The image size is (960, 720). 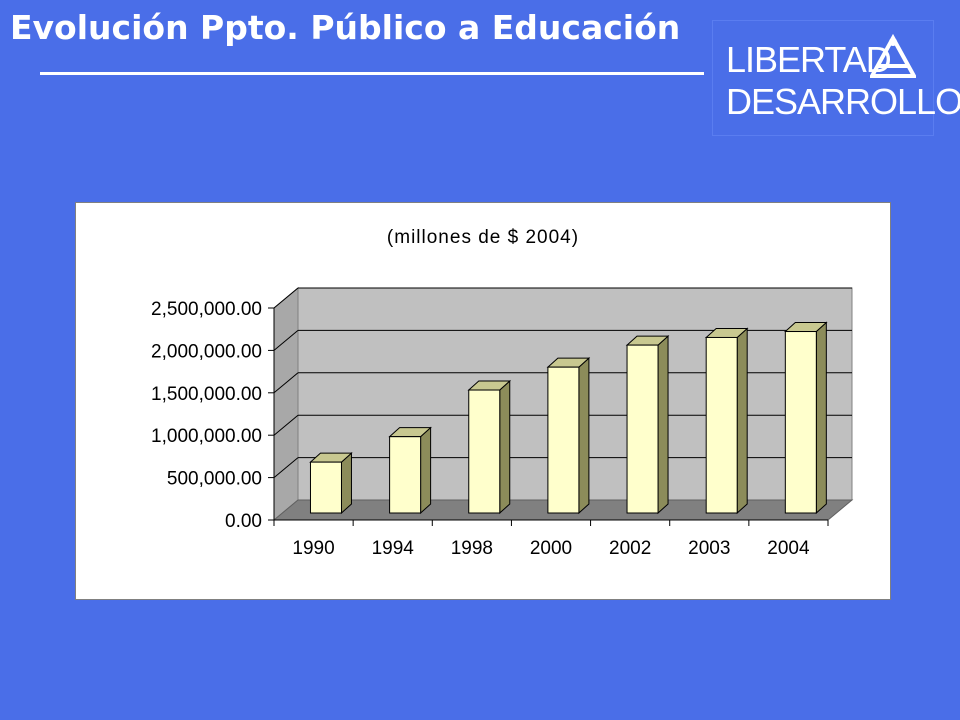 I want to click on slide-title: Evolución Ppto. Público a Educación, so click(x=345, y=27).